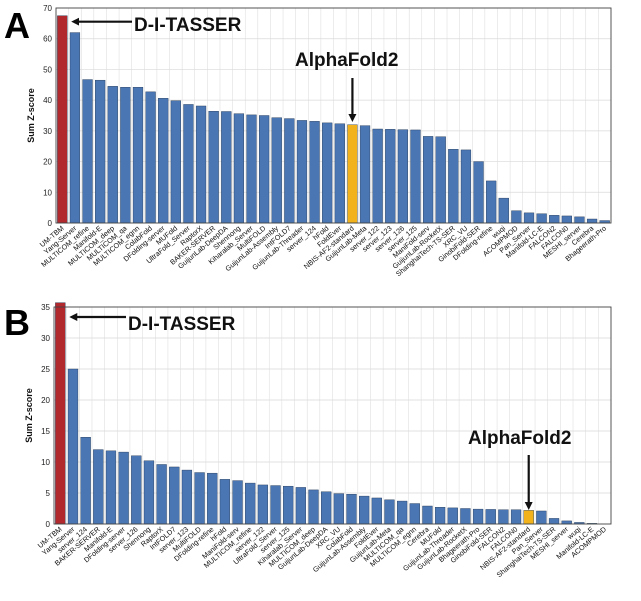 This screenshot has width=641, height=601. Describe the element at coordinates (516, 217) in the screenshot. I see `bar-acompmod` at that location.